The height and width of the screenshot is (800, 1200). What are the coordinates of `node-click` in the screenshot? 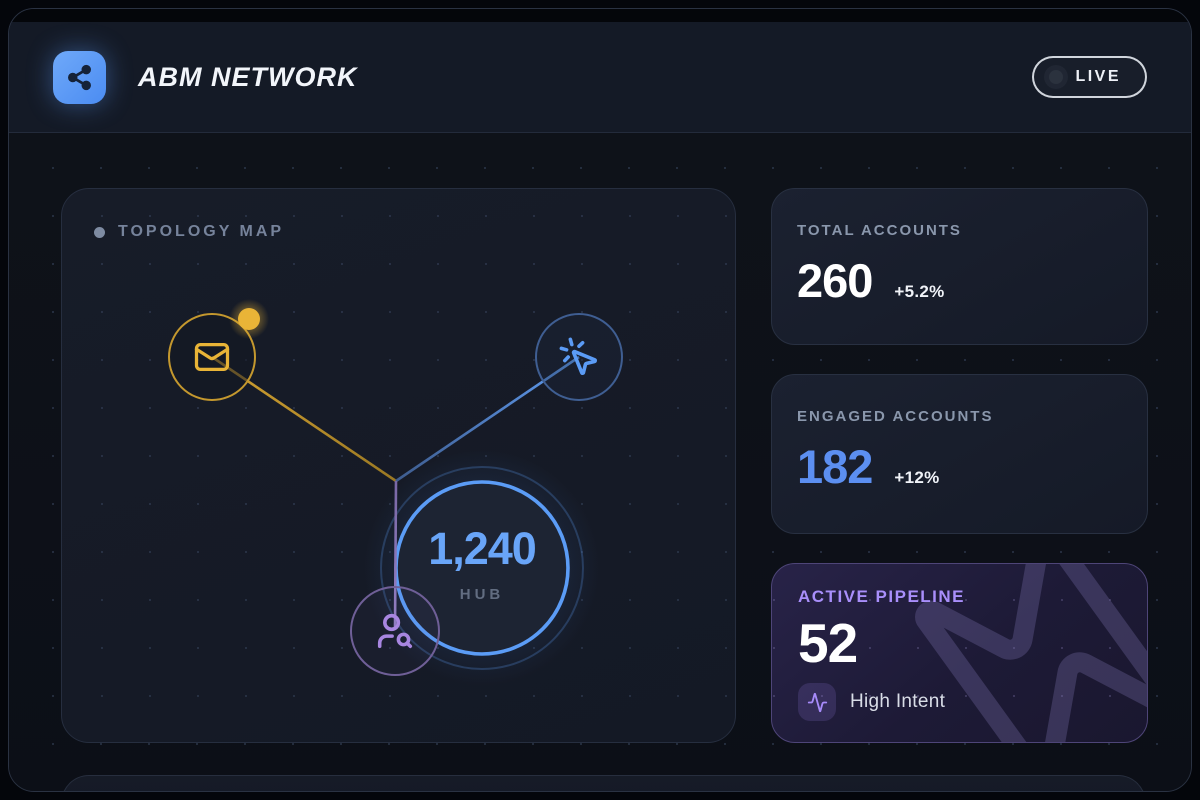 It's located at (579, 357).